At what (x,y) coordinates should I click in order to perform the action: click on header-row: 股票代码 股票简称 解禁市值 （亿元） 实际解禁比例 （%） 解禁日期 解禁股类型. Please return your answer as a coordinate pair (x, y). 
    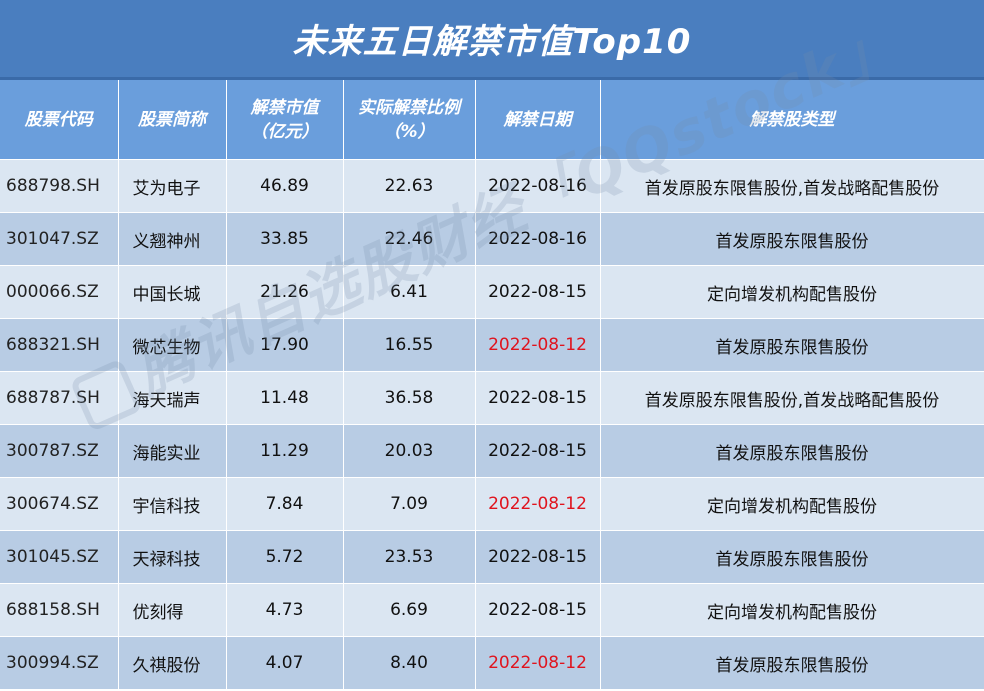
    Looking at the image, I should click on (492, 120).